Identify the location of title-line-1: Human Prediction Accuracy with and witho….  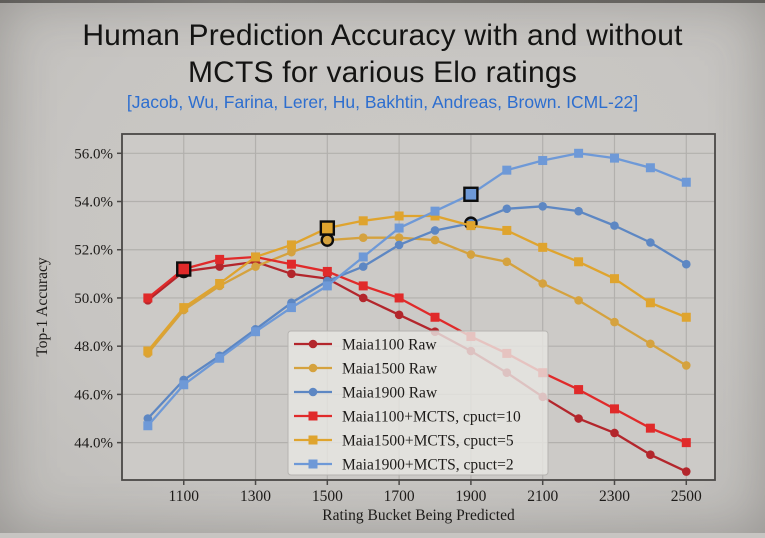
(382, 35).